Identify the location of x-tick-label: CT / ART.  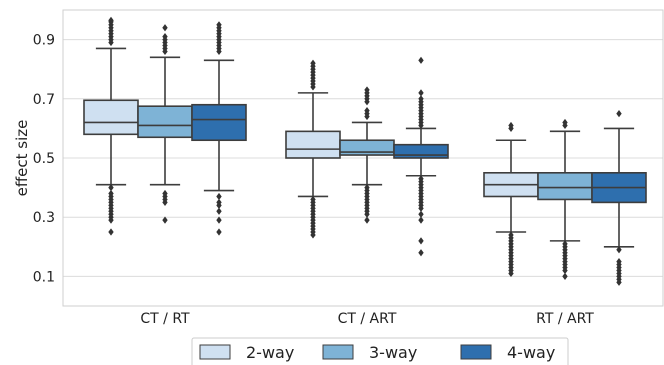
(367, 319).